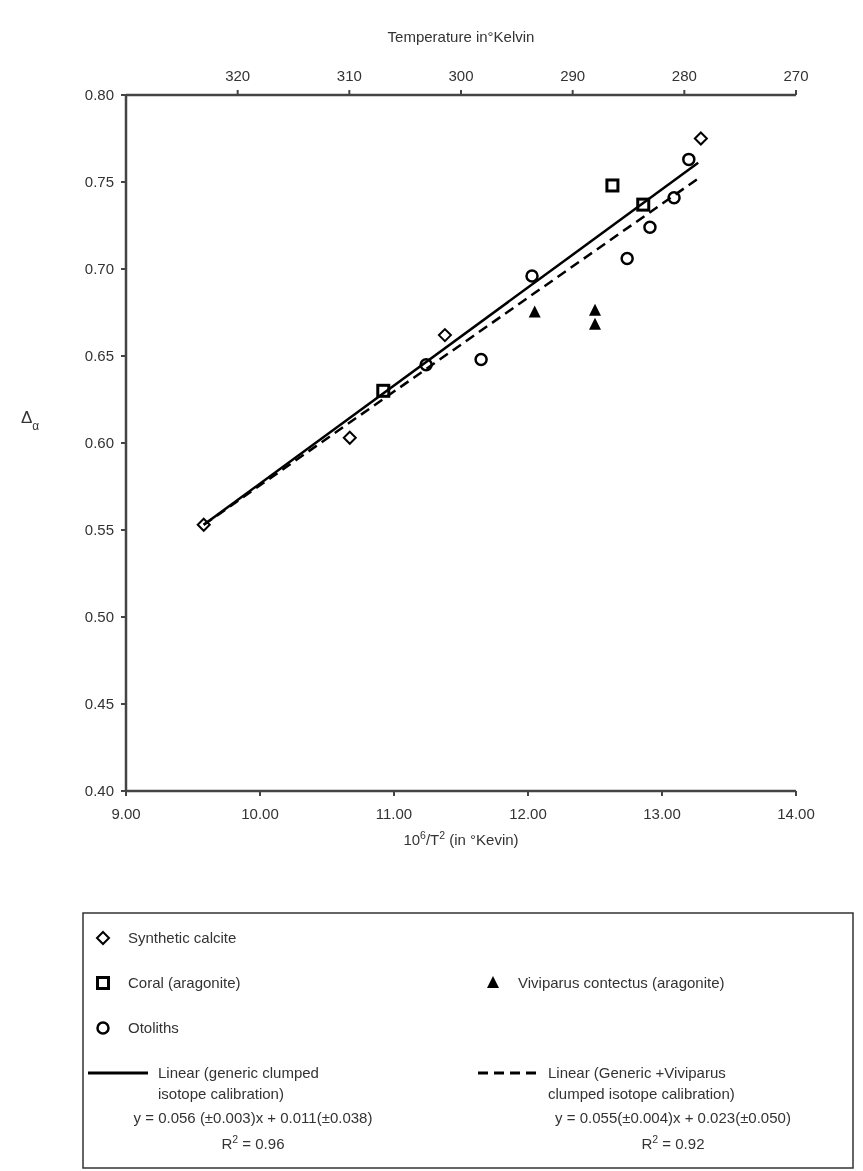  Describe the element at coordinates (238, 75) in the screenshot. I see `x2-tick-label: 320` at that location.